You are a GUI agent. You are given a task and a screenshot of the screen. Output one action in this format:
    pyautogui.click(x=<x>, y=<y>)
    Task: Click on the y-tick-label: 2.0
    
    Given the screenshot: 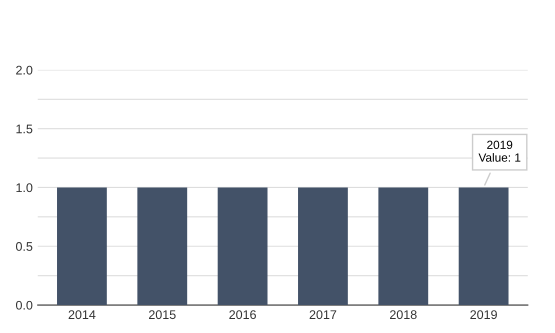 What is the action you would take?
    pyautogui.click(x=24, y=70)
    